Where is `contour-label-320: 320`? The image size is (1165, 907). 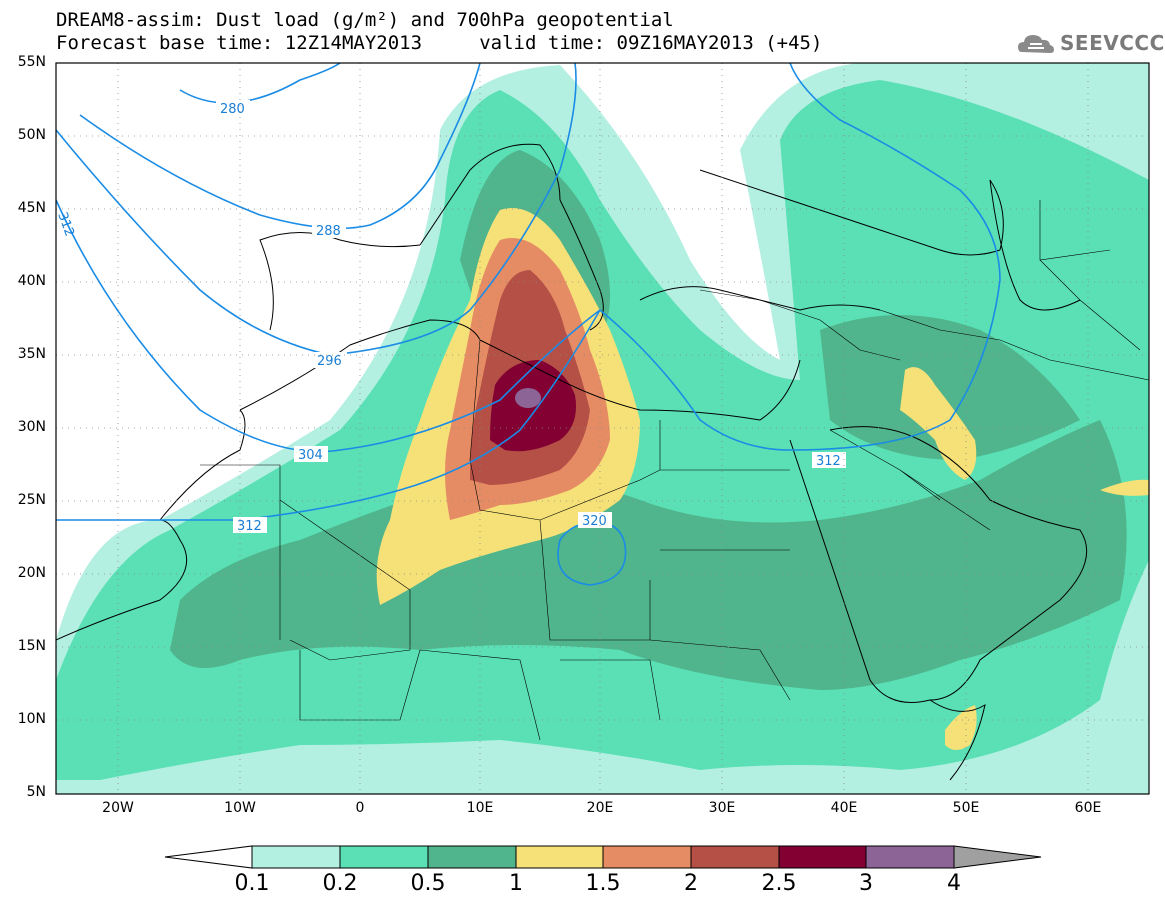
contour-label-320: 320 is located at coordinates (594, 521).